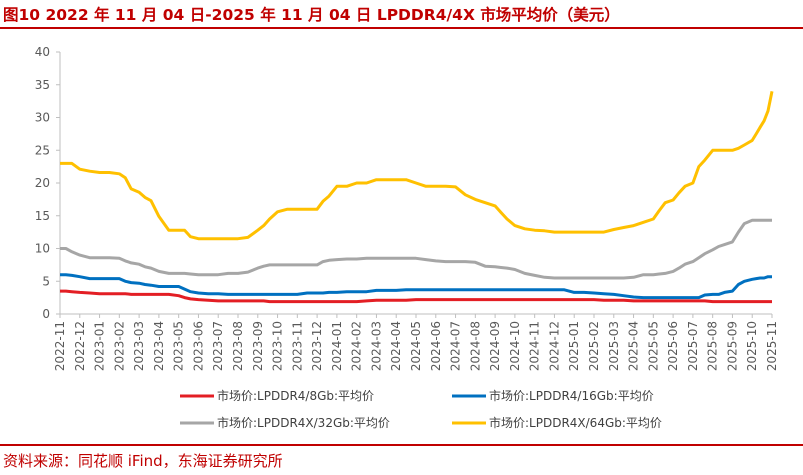 Image resolution: width=803 pixels, height=475 pixels. I want to click on x-tick-label: 2025-08, so click(713, 346).